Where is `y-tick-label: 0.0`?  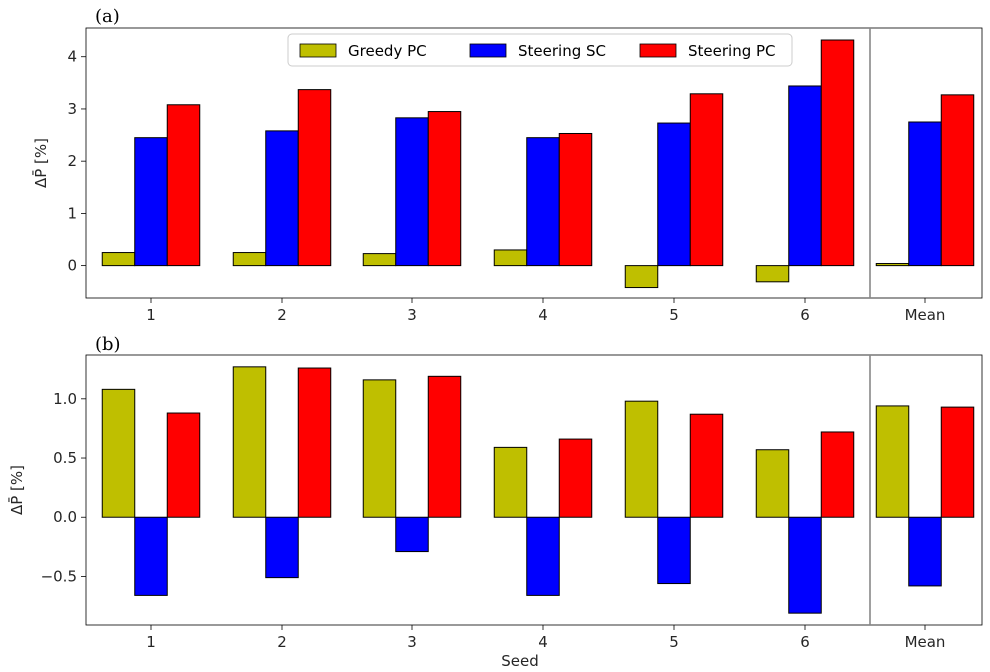
y-tick-label: 0.0 is located at coordinates (65, 517).